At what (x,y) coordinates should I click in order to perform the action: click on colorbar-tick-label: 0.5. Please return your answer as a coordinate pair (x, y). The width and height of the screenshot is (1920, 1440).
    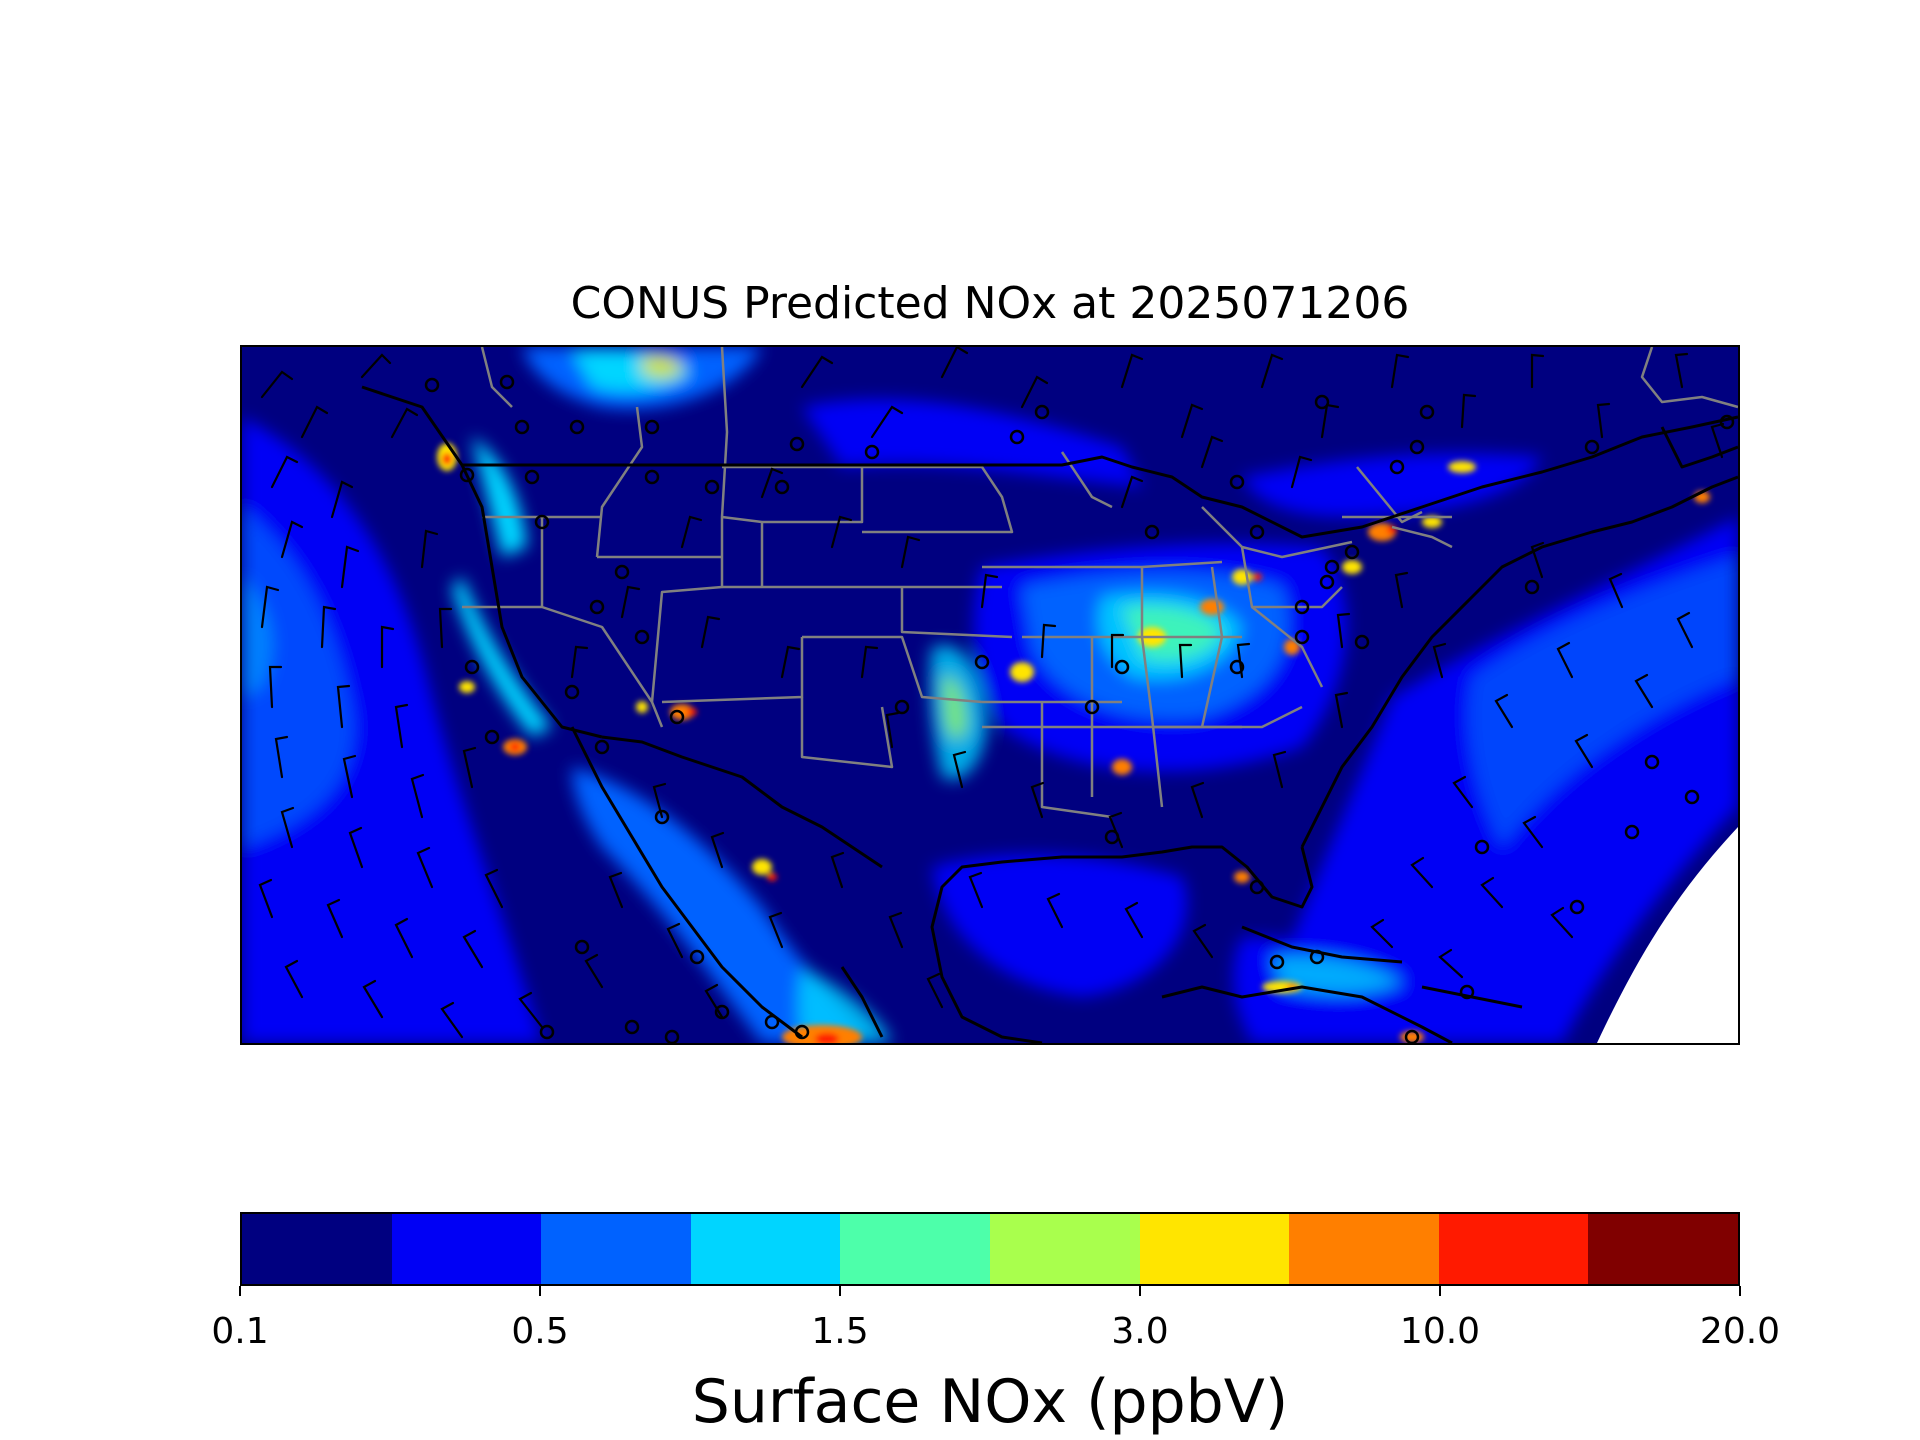
    Looking at the image, I should click on (540, 1331).